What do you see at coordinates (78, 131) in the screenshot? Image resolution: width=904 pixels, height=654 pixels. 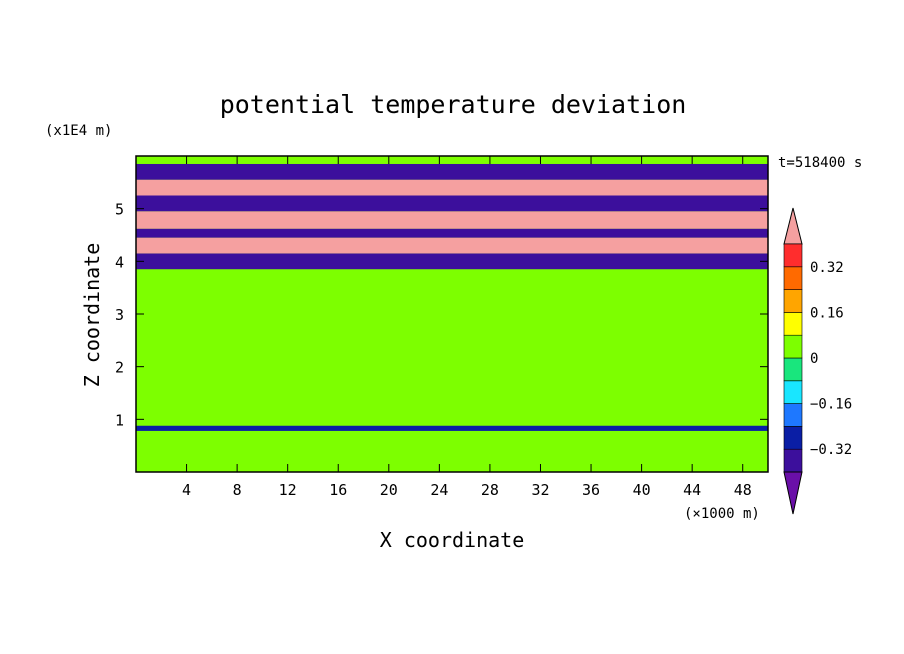 I see `y-unit-label: (x1E4 m)` at bounding box center [78, 131].